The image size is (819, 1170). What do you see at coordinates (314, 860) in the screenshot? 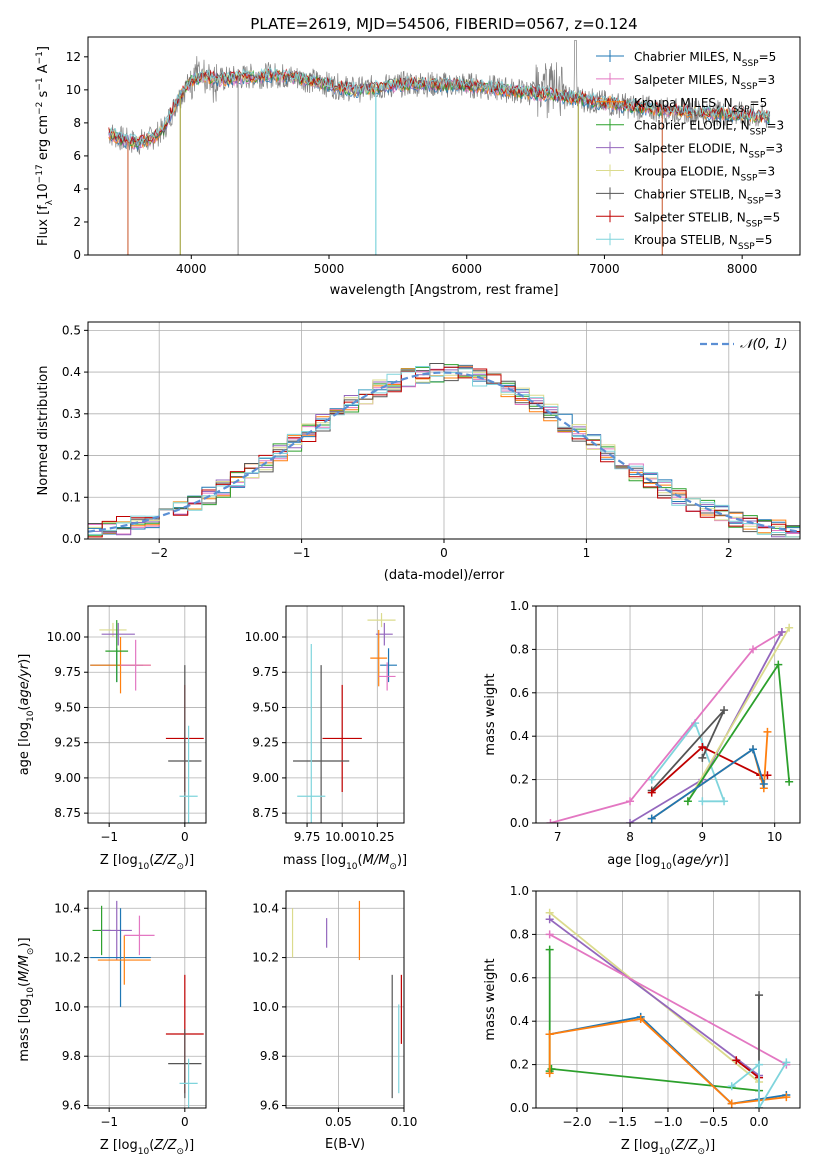
I see `label-part: mass [log` at bounding box center [314, 860].